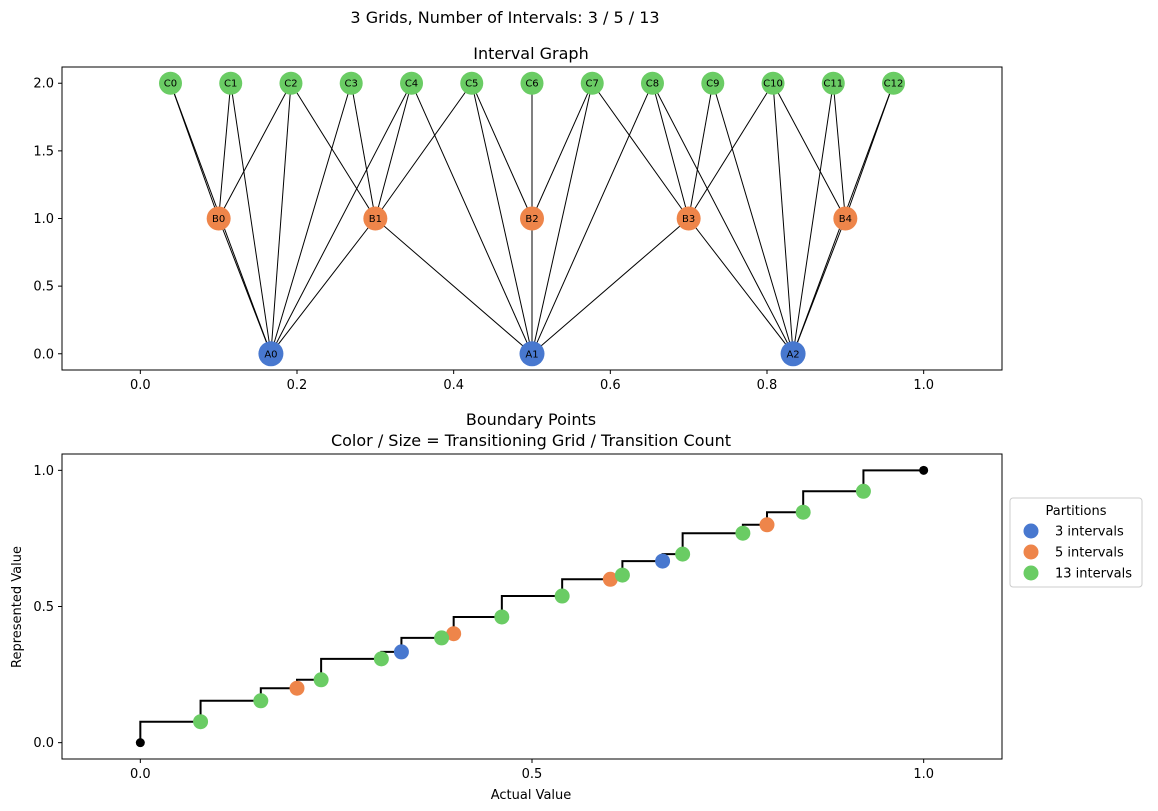  I want to click on boundary-points-title: Boundary Points, so click(531, 419).